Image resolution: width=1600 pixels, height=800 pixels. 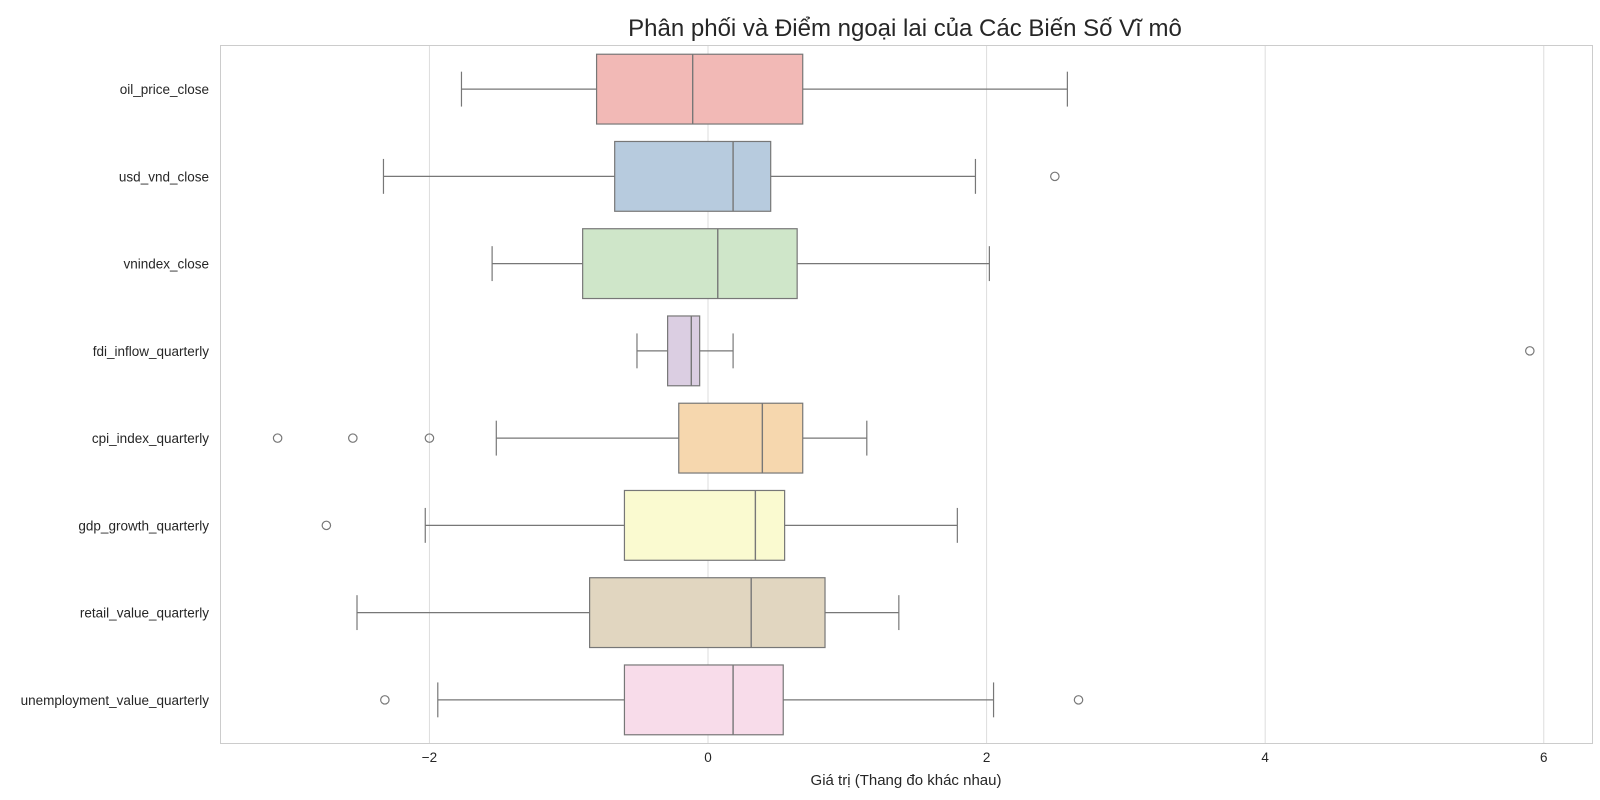 What do you see at coordinates (906, 780) in the screenshot?
I see `x-axis-label: Giá trị (Thang đo khác nhau)` at bounding box center [906, 780].